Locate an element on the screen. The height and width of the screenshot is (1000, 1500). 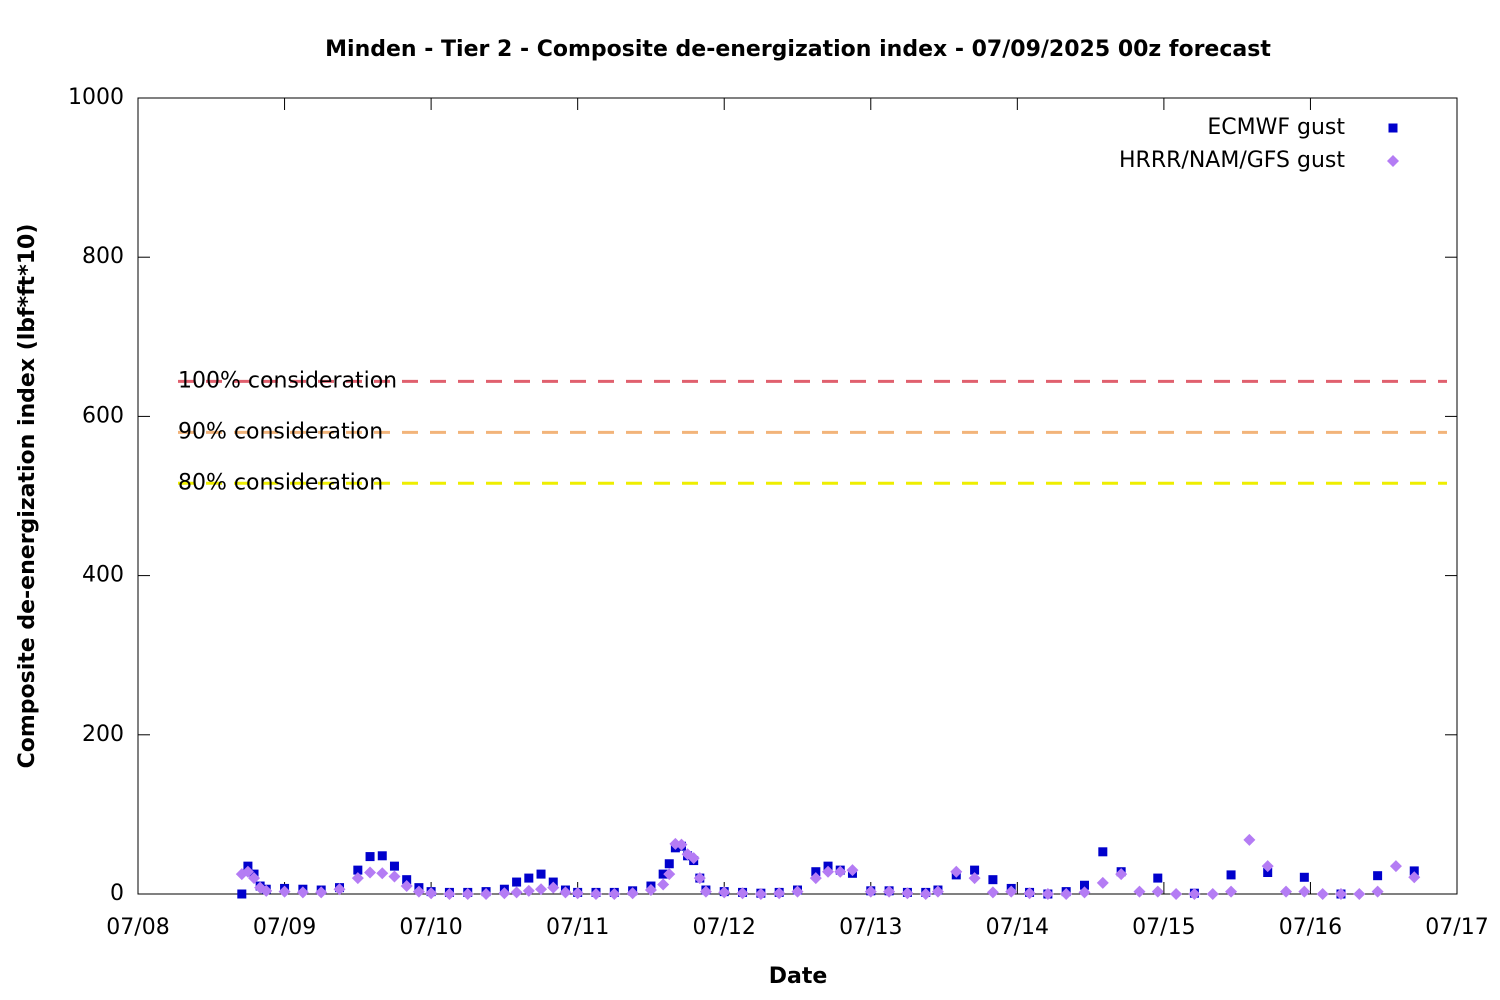
y-tick-label: 400 is located at coordinates (103, 575).